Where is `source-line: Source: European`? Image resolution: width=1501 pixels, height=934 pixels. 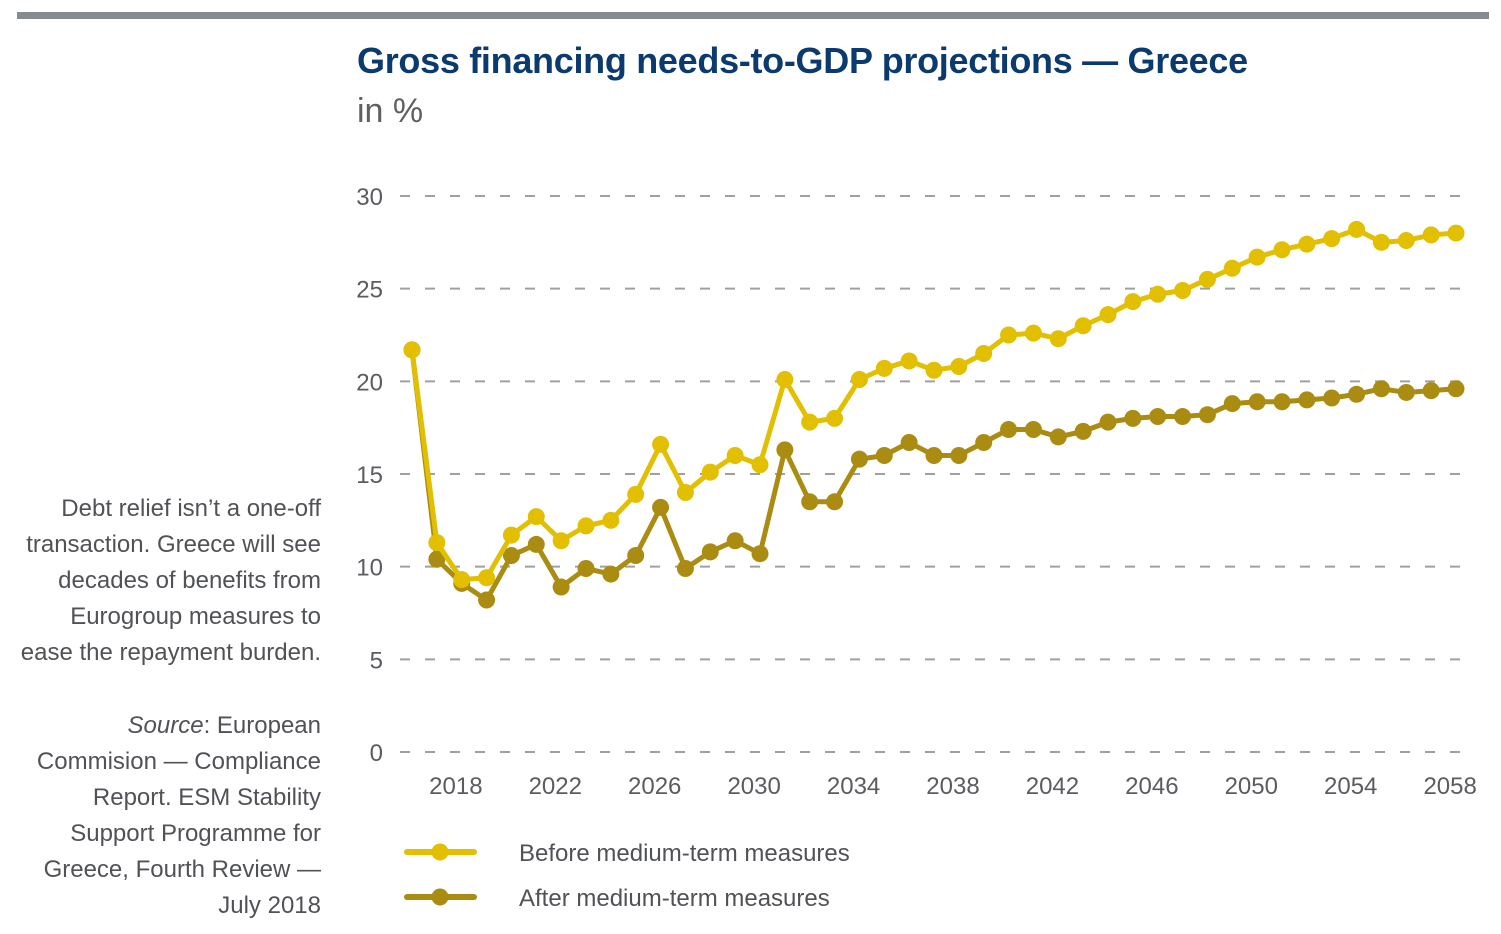
source-line: Source: European is located at coordinates (160, 726).